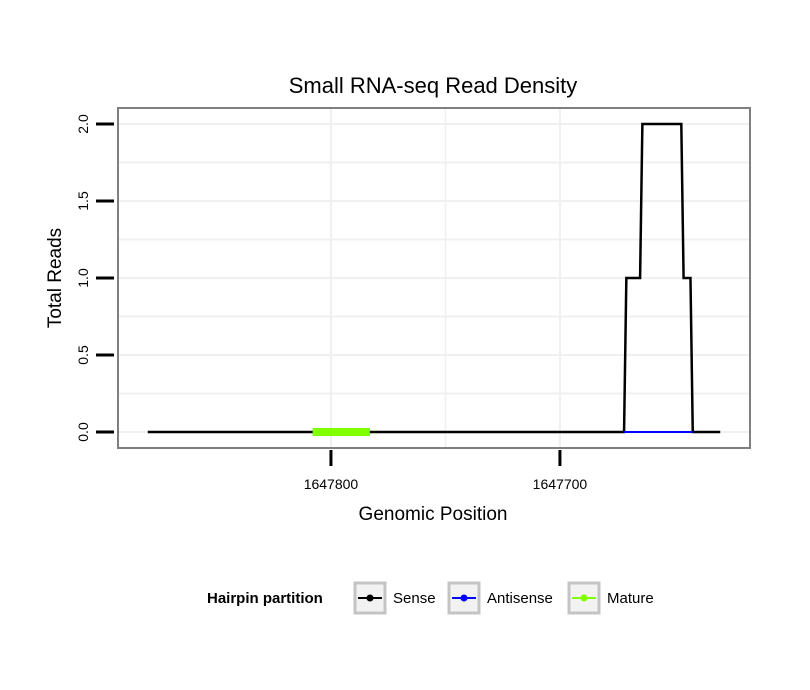 Image resolution: width=810 pixels, height=690 pixels. Describe the element at coordinates (630, 598) in the screenshot. I see `legend-label-mature: Mature` at that location.